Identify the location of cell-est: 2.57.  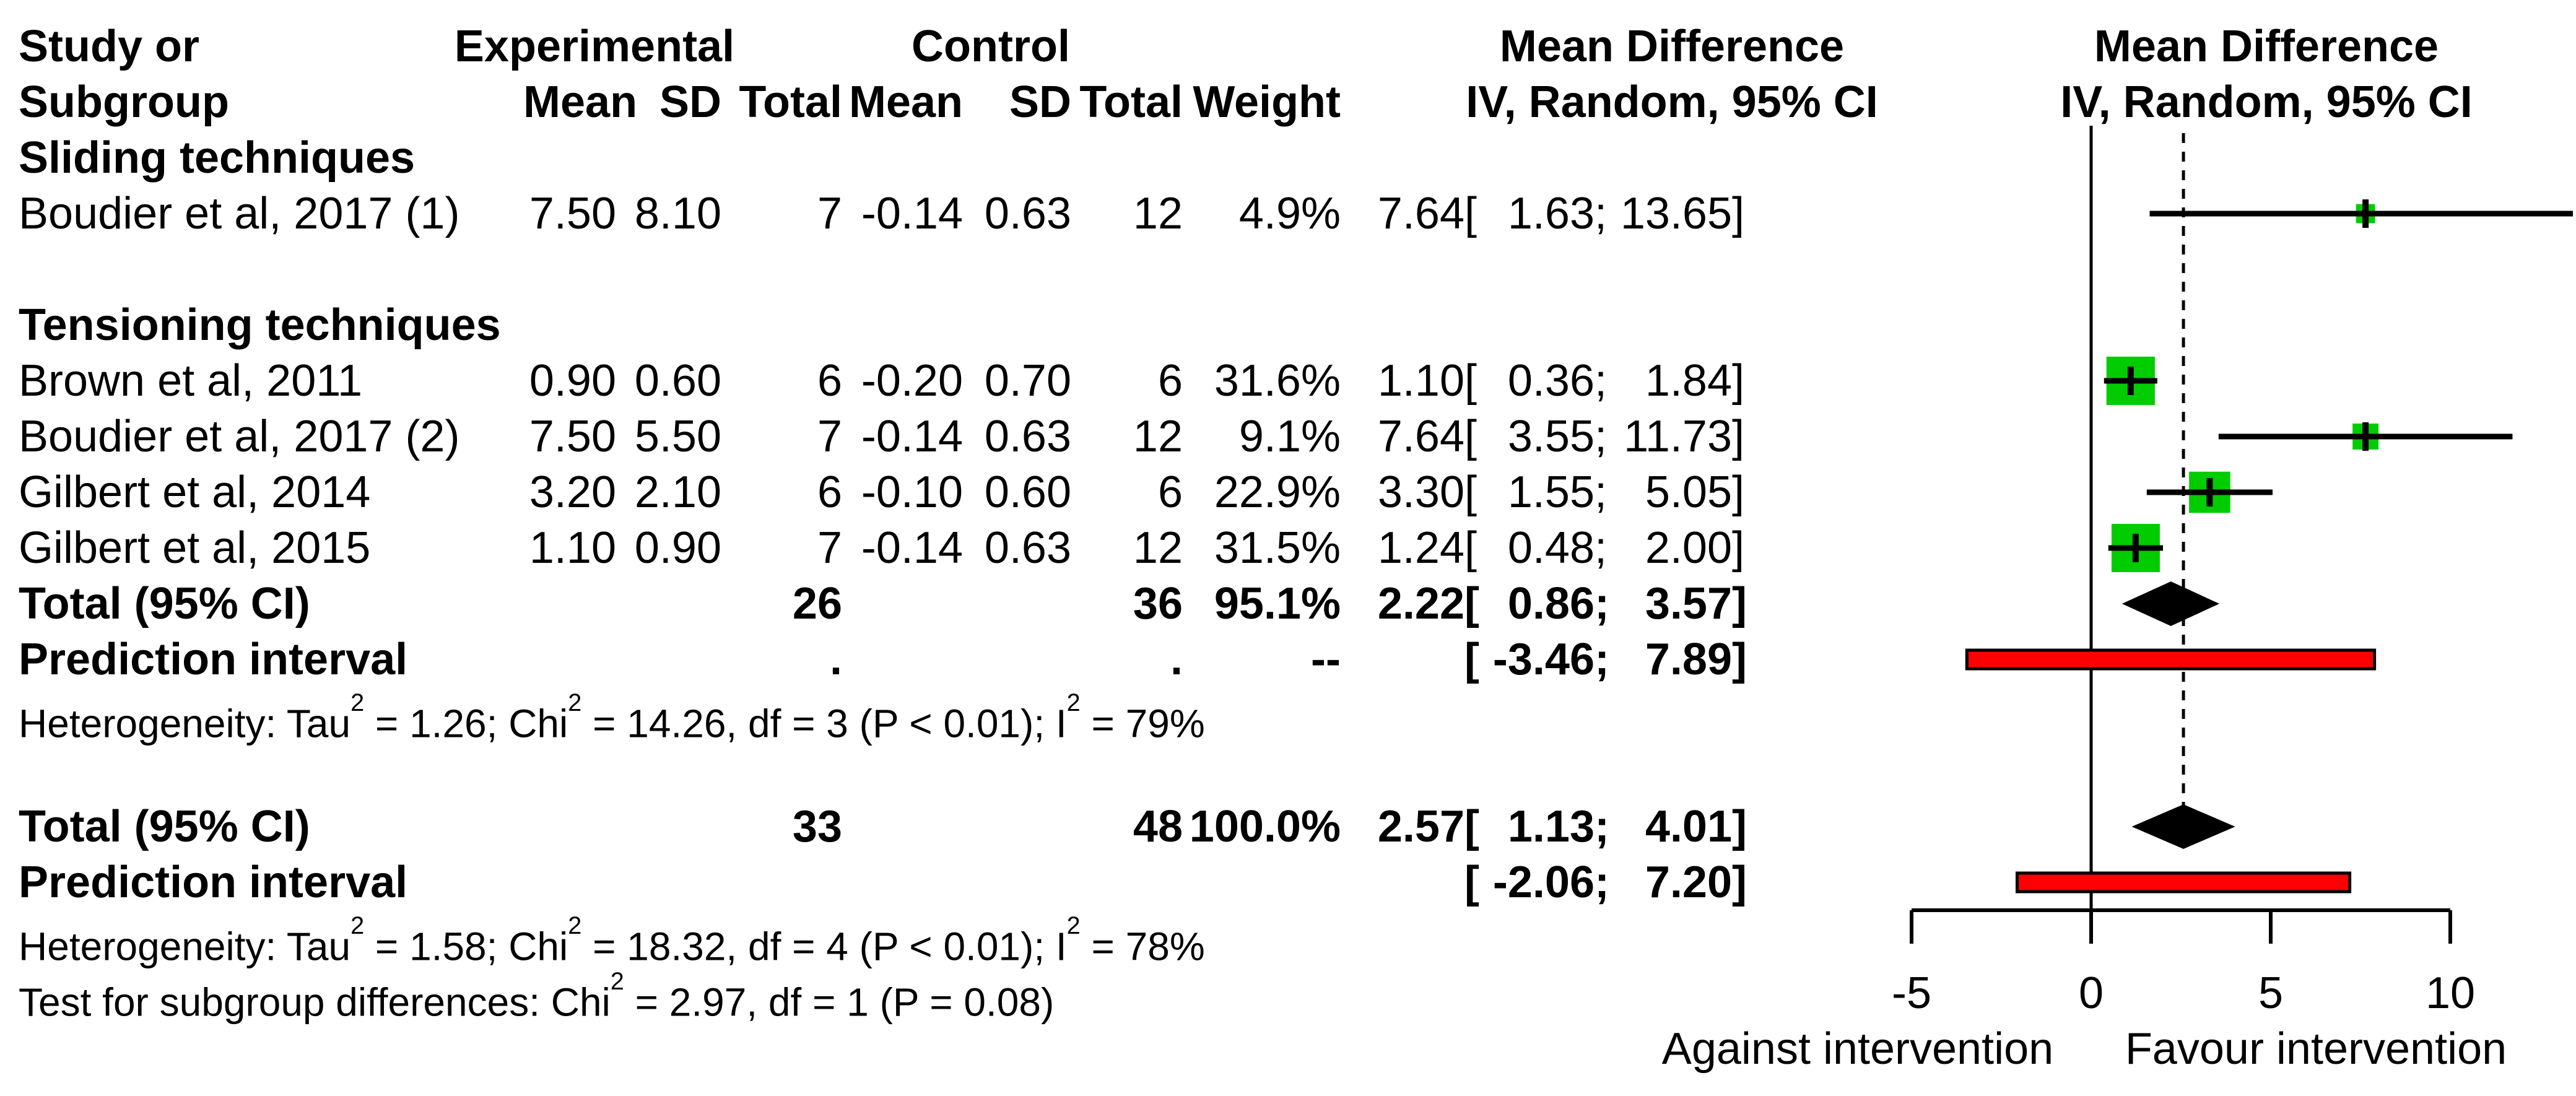
(1420, 827).